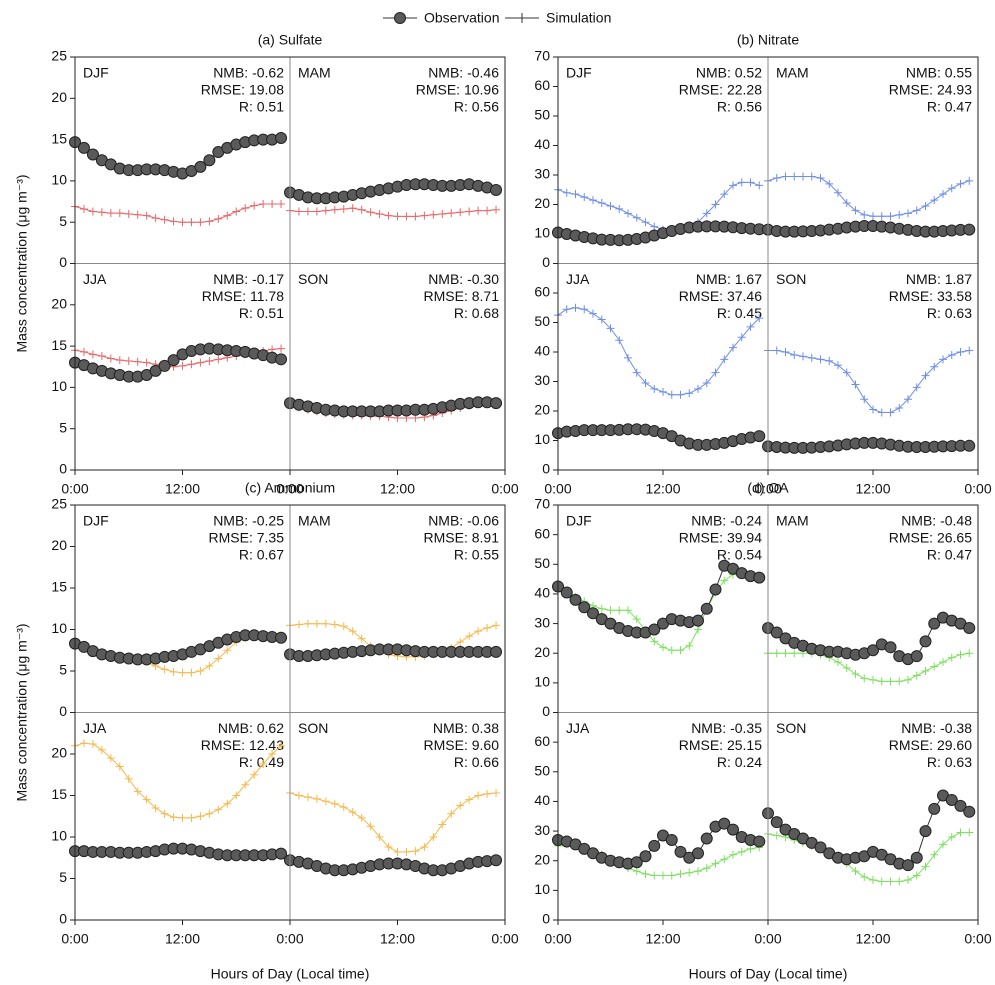  I want to click on stat-label: NMB: -0.35, so click(726, 728).